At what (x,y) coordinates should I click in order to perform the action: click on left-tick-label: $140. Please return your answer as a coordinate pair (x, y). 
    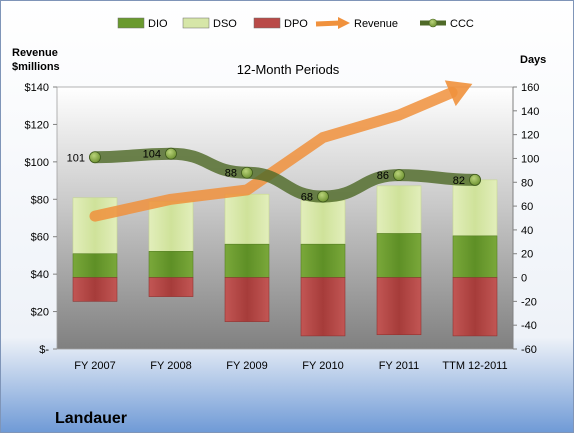
    Looking at the image, I should click on (37, 88).